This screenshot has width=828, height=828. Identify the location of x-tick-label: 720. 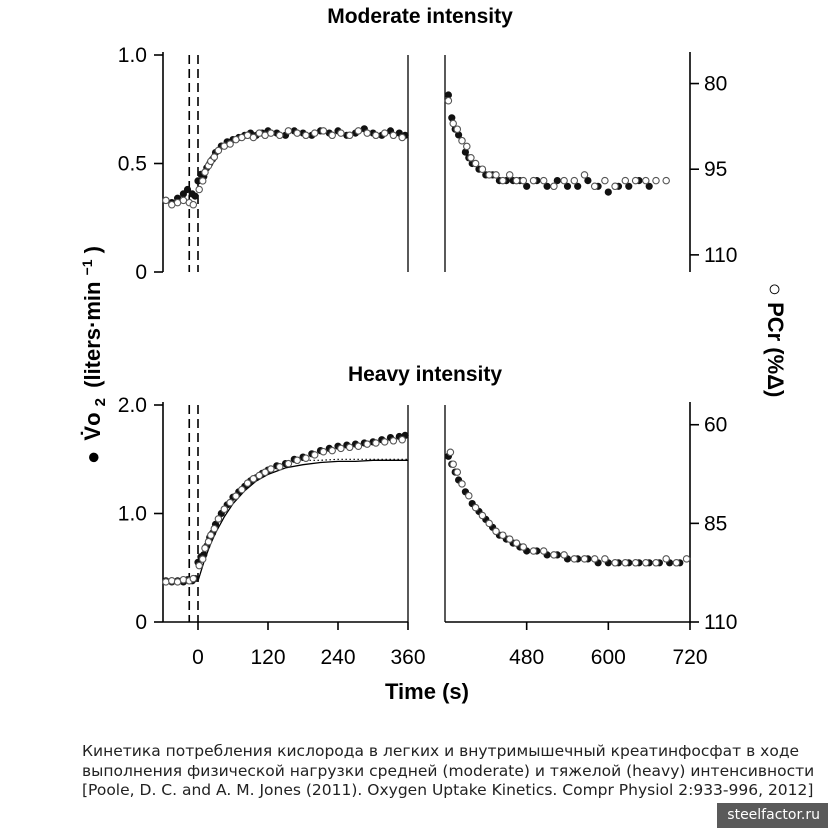
(689, 657).